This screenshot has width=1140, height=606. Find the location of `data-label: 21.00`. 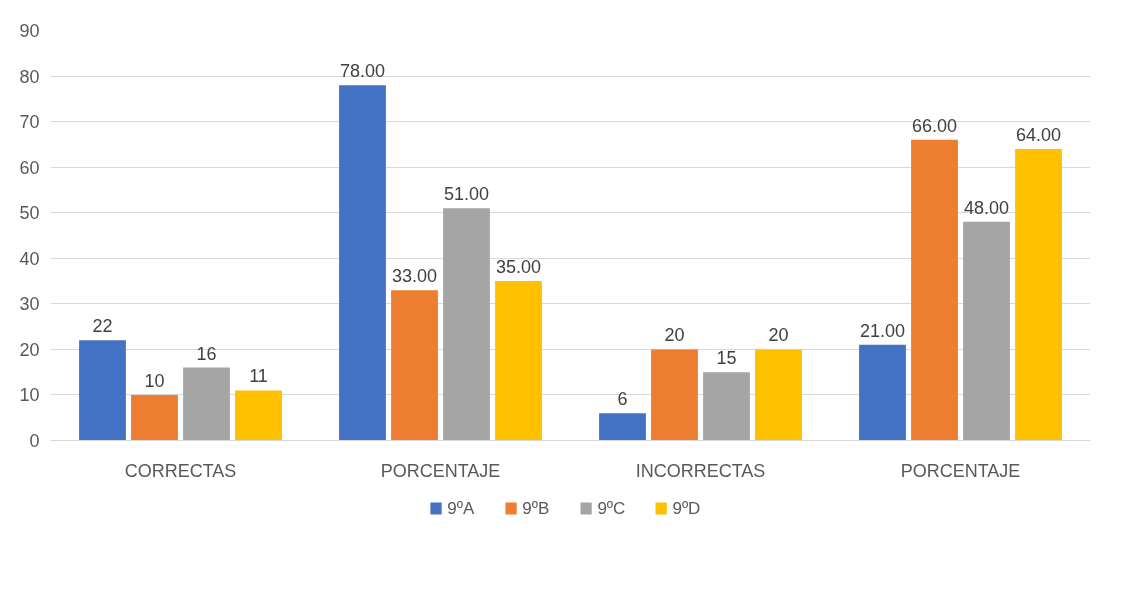

data-label: 21.00 is located at coordinates (882, 330).